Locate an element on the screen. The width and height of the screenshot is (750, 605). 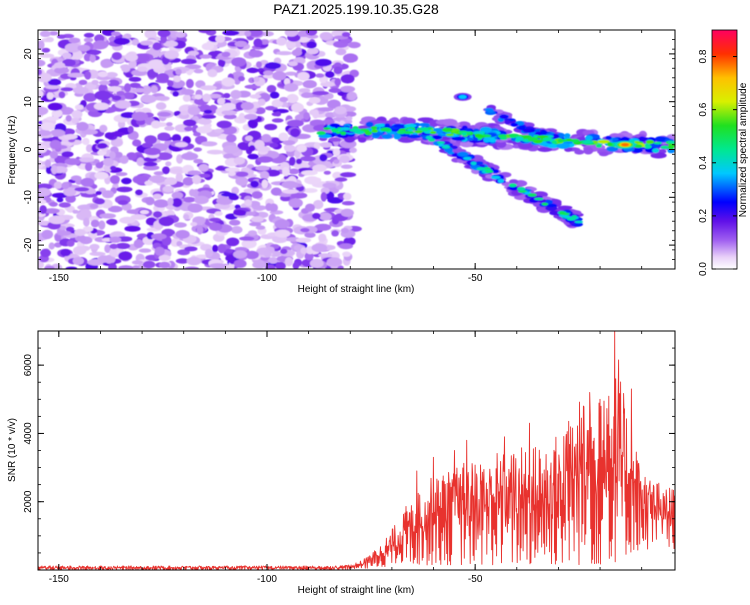
spectrogram-y-axis-label: Frequency (Hz) is located at coordinates (12, 150).